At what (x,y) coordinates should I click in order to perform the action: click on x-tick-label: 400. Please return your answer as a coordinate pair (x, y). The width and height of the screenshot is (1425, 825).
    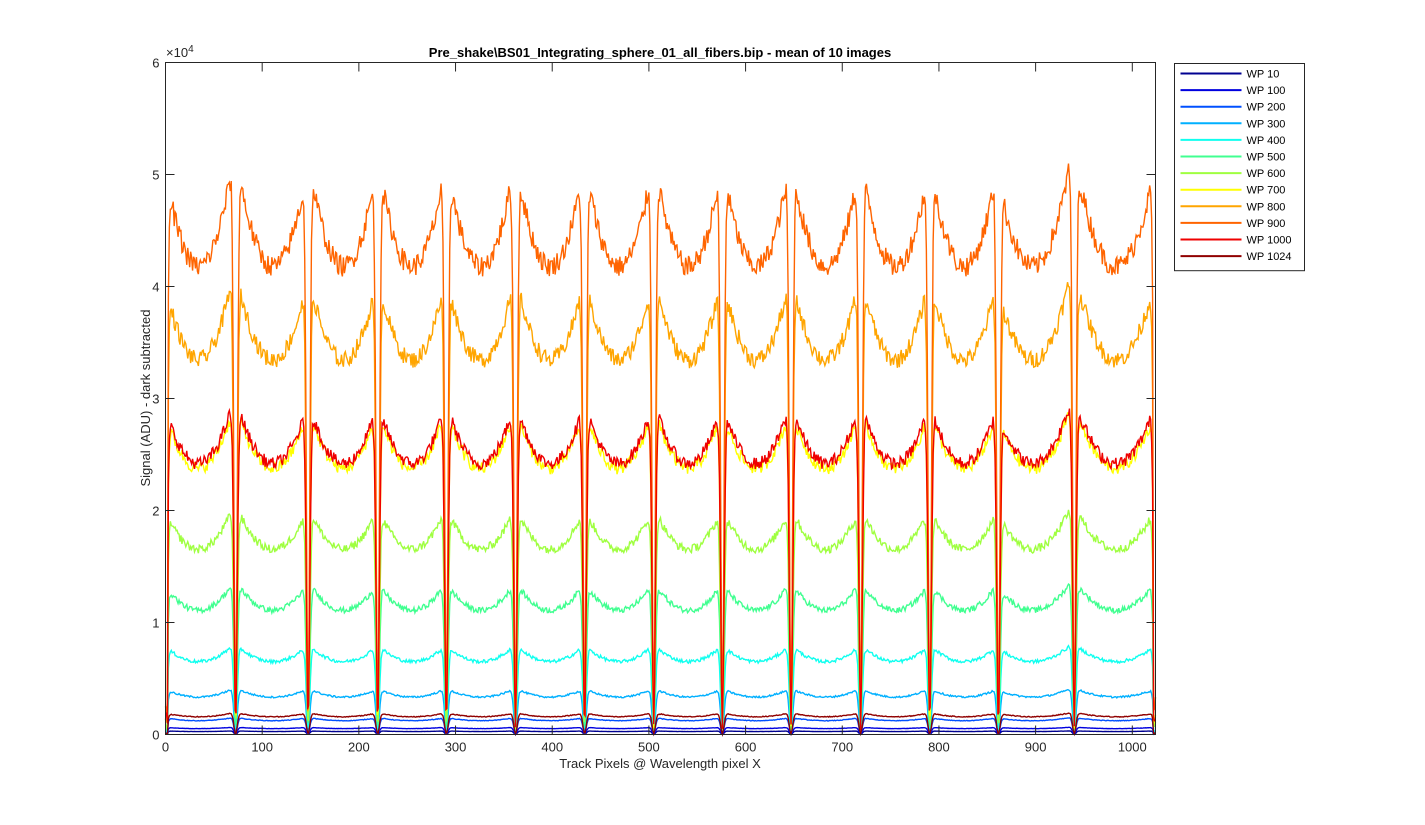
    Looking at the image, I should click on (552, 747).